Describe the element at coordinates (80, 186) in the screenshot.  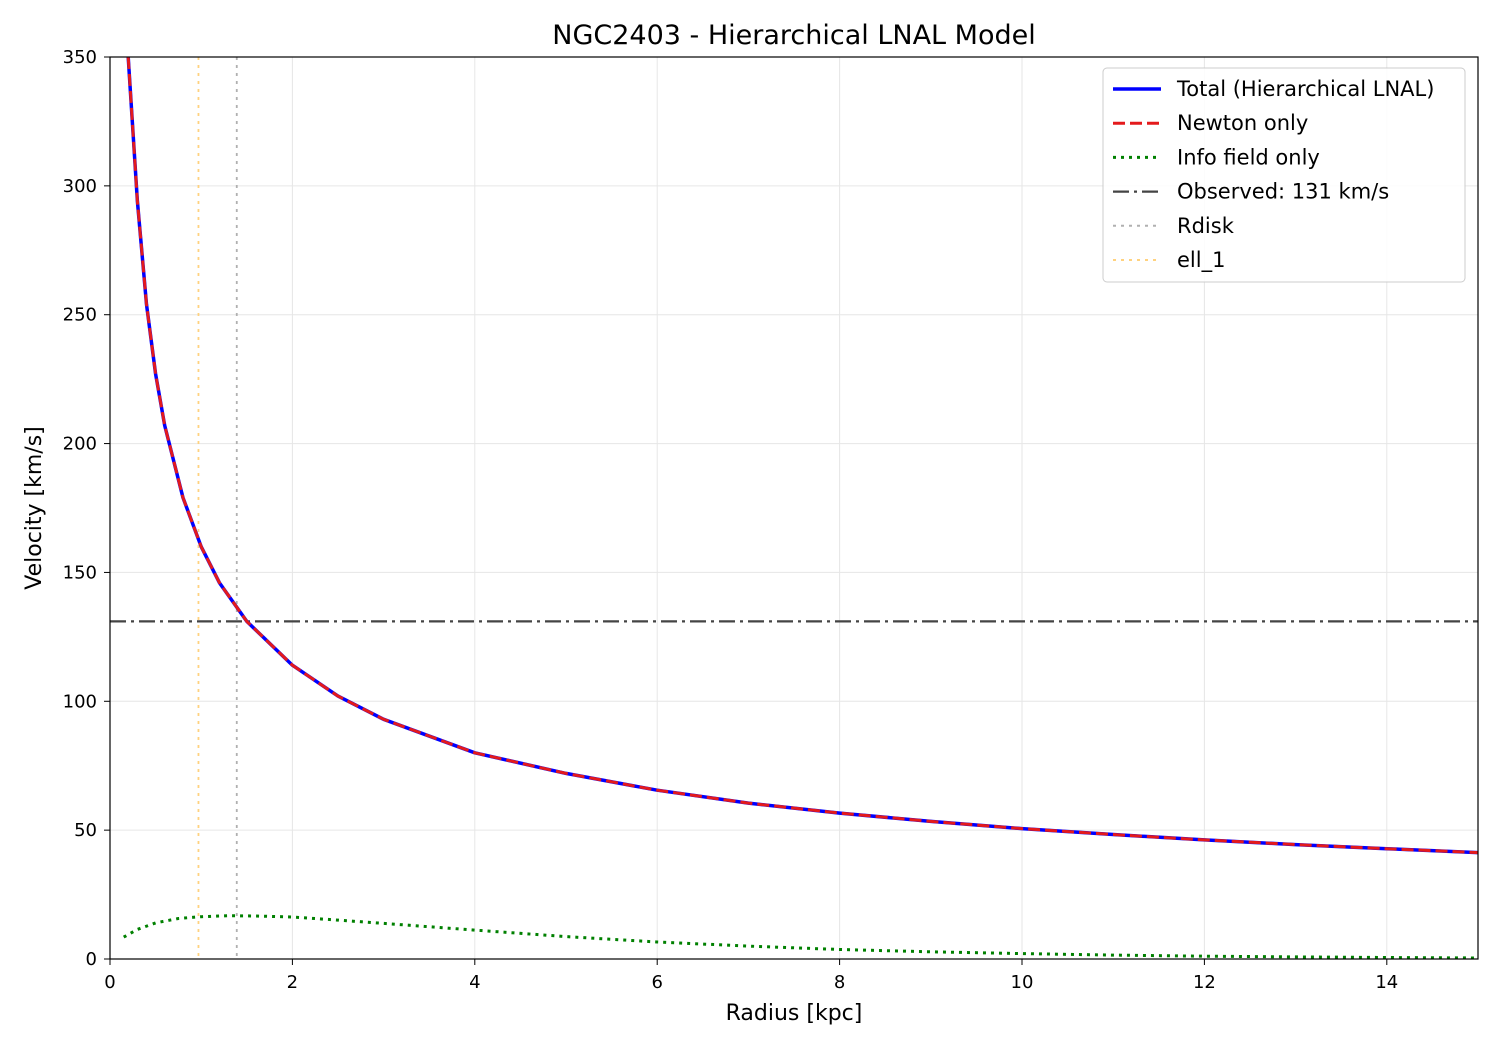
I see `y-tick-label: 300` at that location.